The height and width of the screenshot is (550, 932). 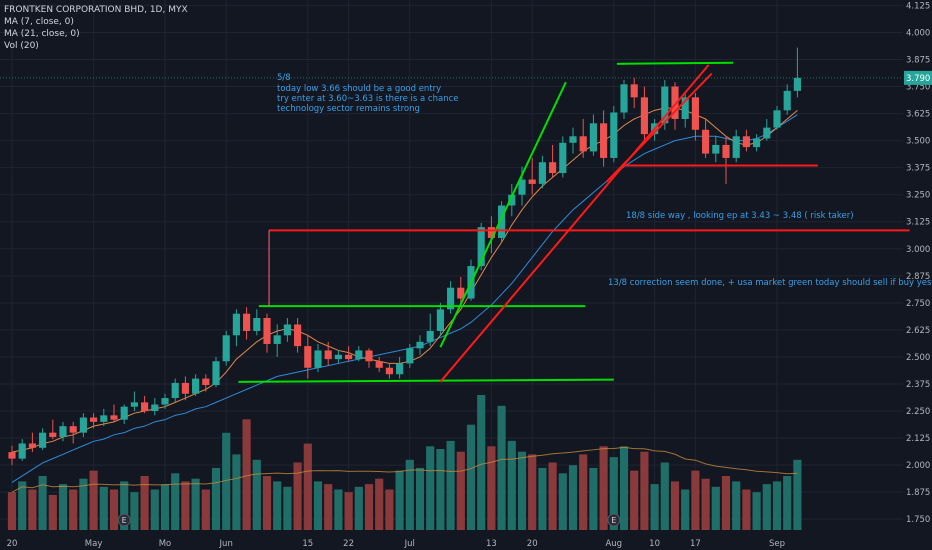 What do you see at coordinates (918, 358) in the screenshot?
I see `price-tick-label: 2.500` at bounding box center [918, 358].